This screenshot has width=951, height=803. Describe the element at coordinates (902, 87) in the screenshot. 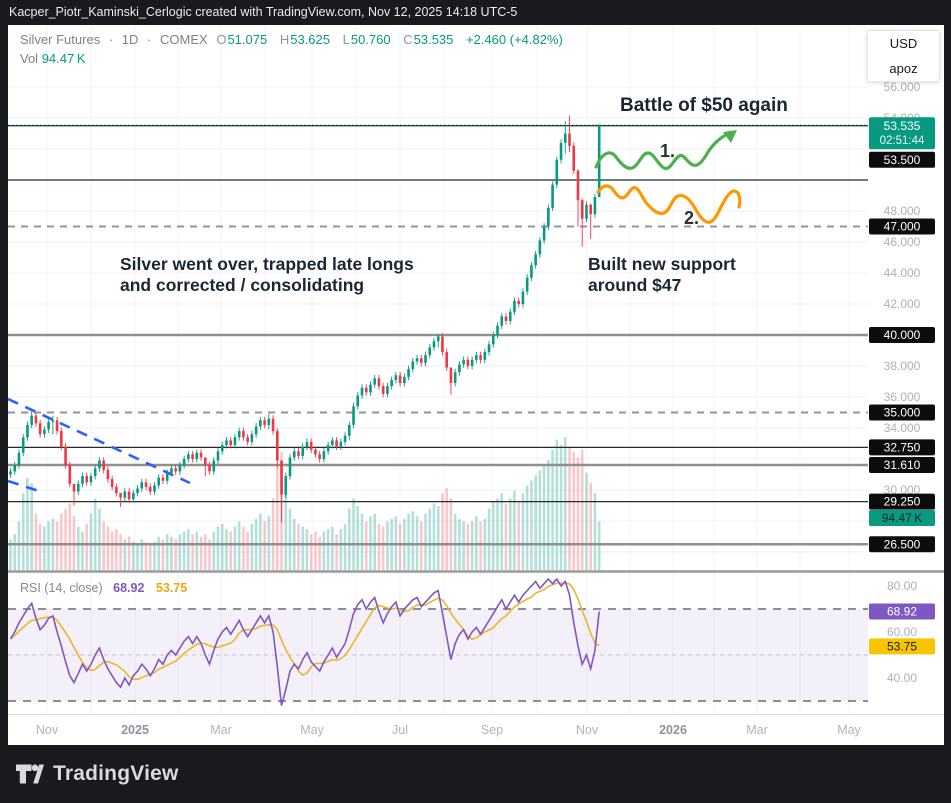

I see `svg-text: 56.000` at that location.